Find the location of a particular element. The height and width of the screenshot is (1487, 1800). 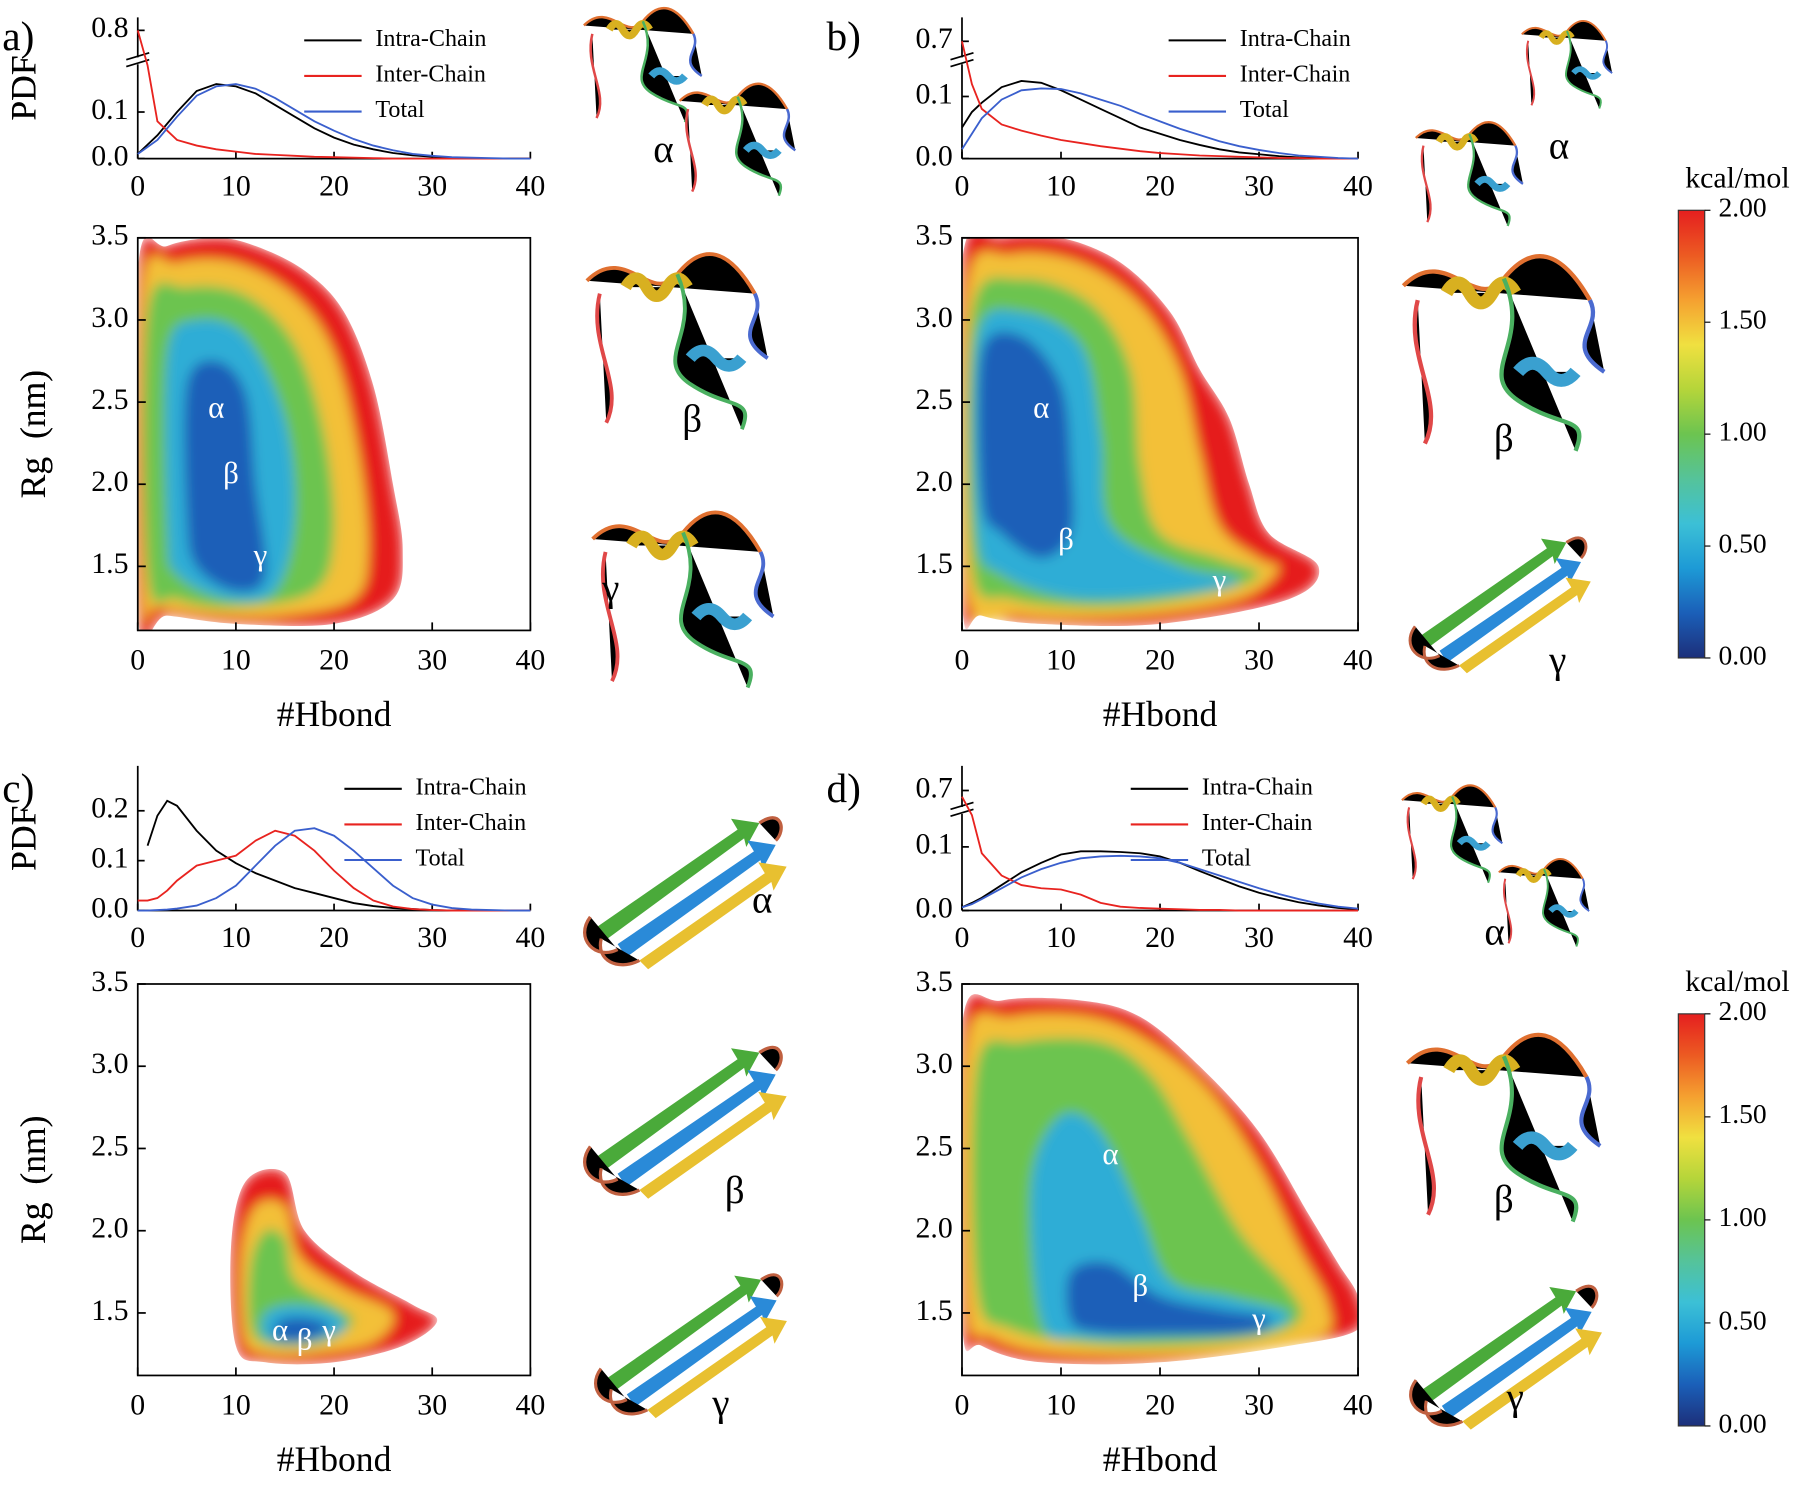

y-tick-label: 0.7 is located at coordinates (934, 38).